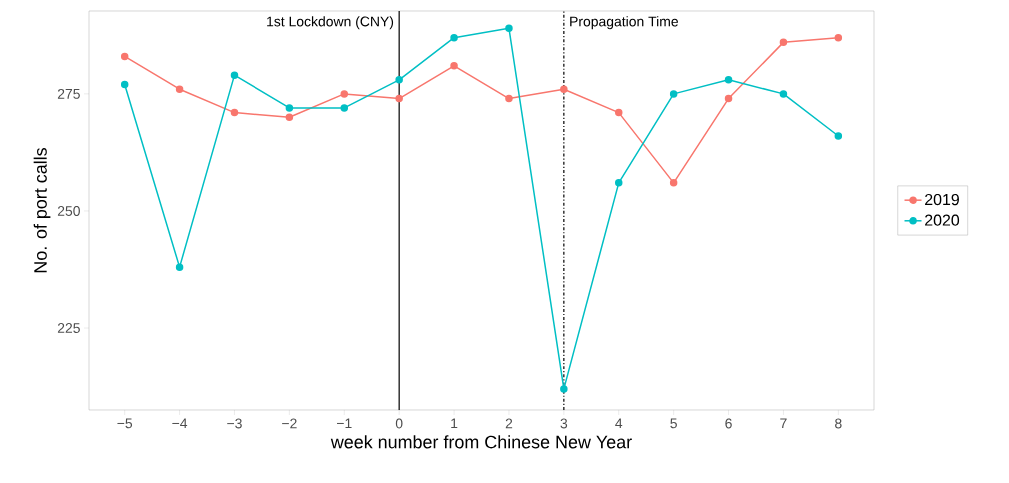 The height and width of the screenshot is (483, 1009). I want to click on y-tick-label: 275, so click(68, 93).